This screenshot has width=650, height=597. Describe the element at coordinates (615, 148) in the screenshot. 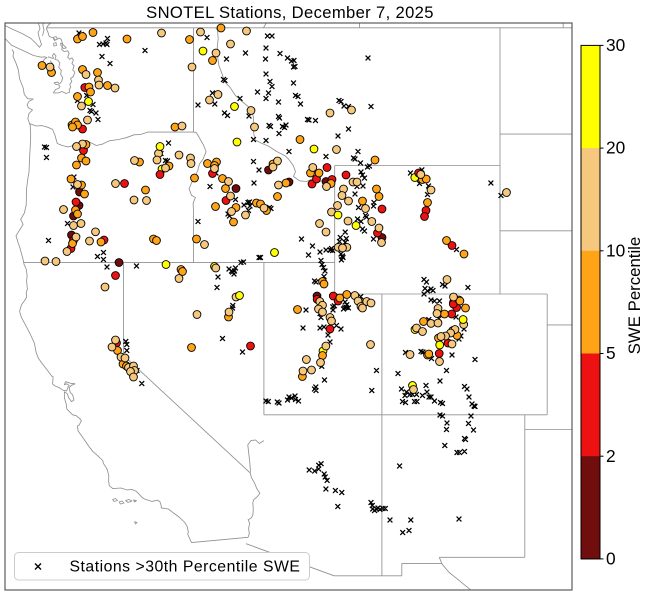

I see `svg-text: 20` at that location.